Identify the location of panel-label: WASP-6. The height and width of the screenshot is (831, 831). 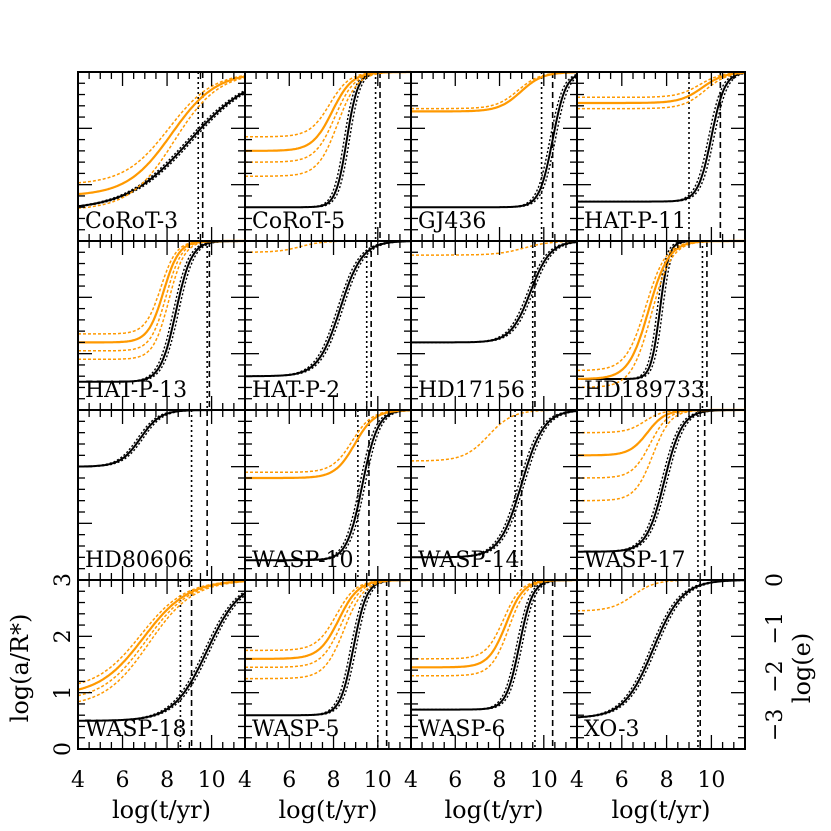
(462, 729).